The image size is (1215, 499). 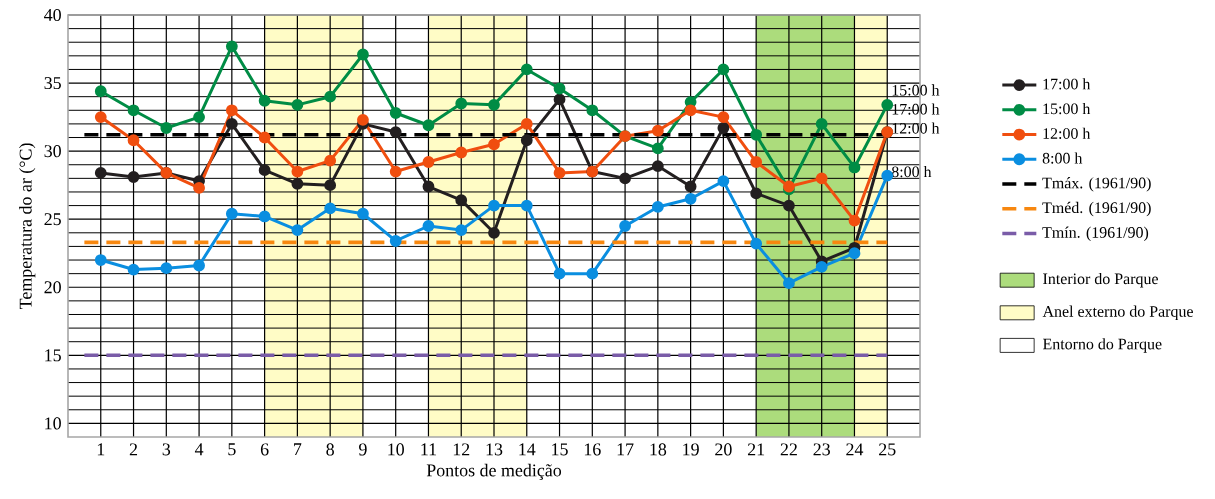 I want to click on x-tick-label: 18, so click(x=658, y=449).